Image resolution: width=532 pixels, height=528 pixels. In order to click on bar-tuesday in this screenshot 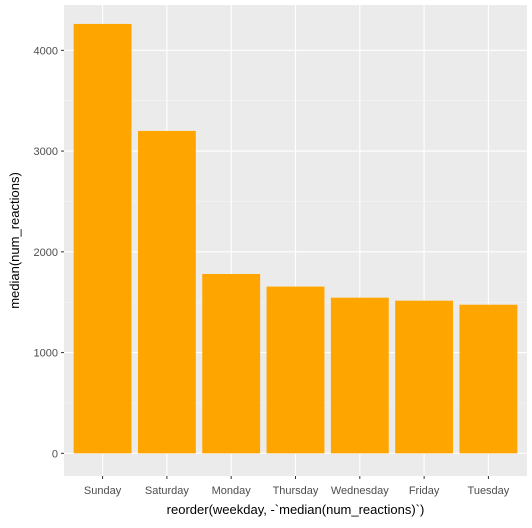, I will do `click(488, 379)`.